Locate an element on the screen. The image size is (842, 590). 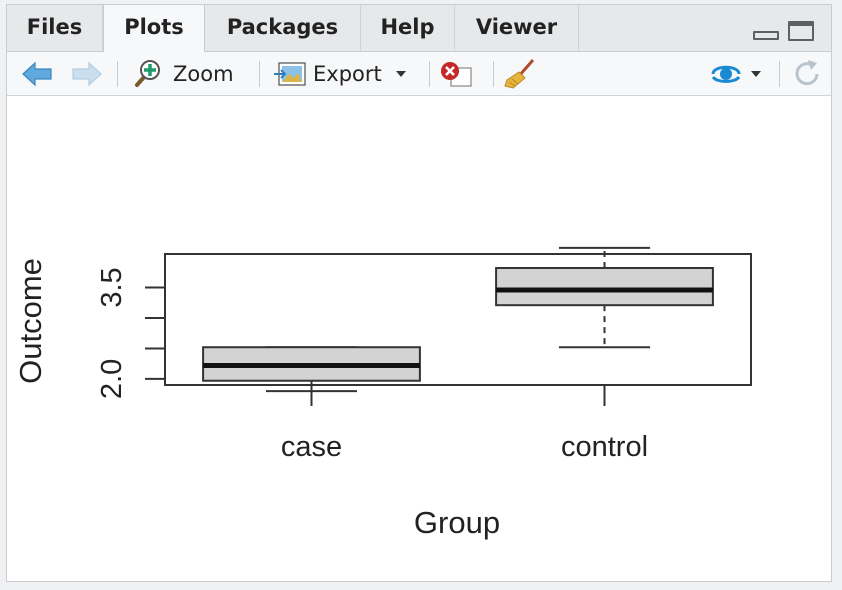
publish-menu-button is located at coordinates (736, 73).